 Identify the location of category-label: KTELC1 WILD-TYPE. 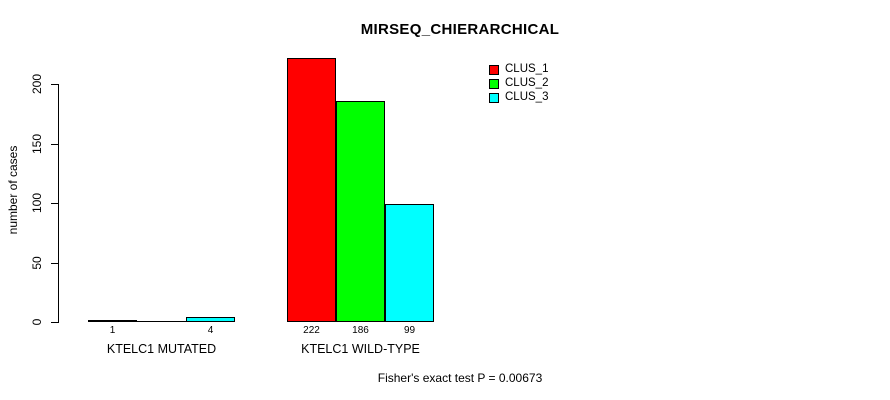
(360, 349).